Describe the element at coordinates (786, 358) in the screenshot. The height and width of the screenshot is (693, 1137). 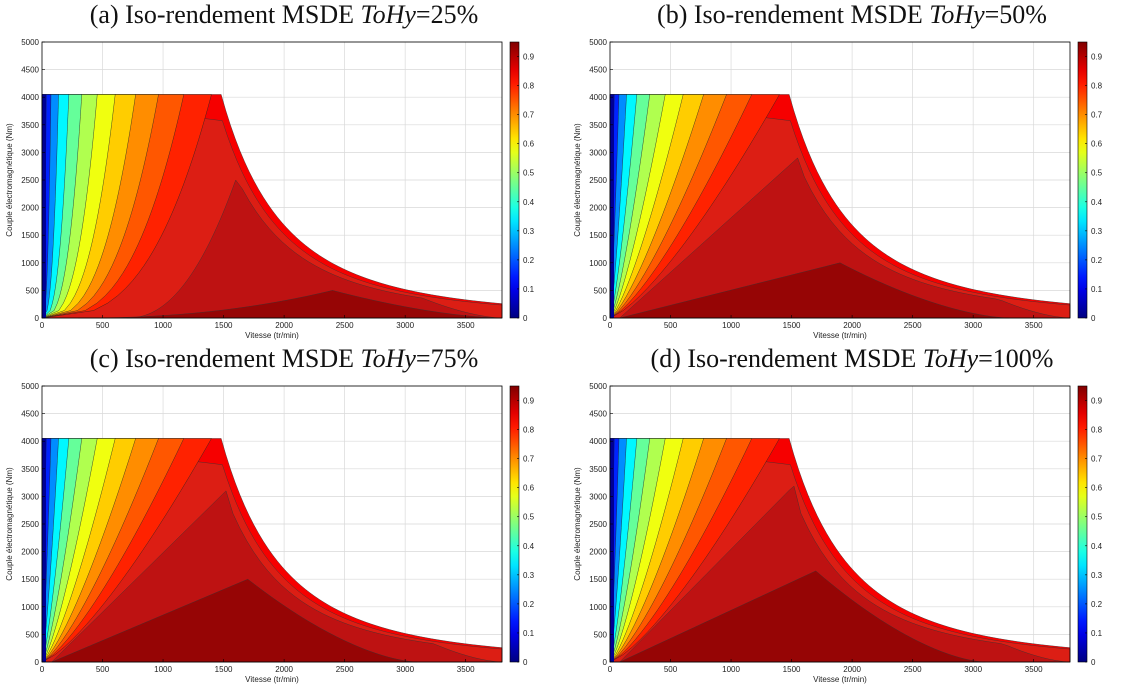
I see `chart-title-prefix: (d) Iso-rendement MSDE` at that location.